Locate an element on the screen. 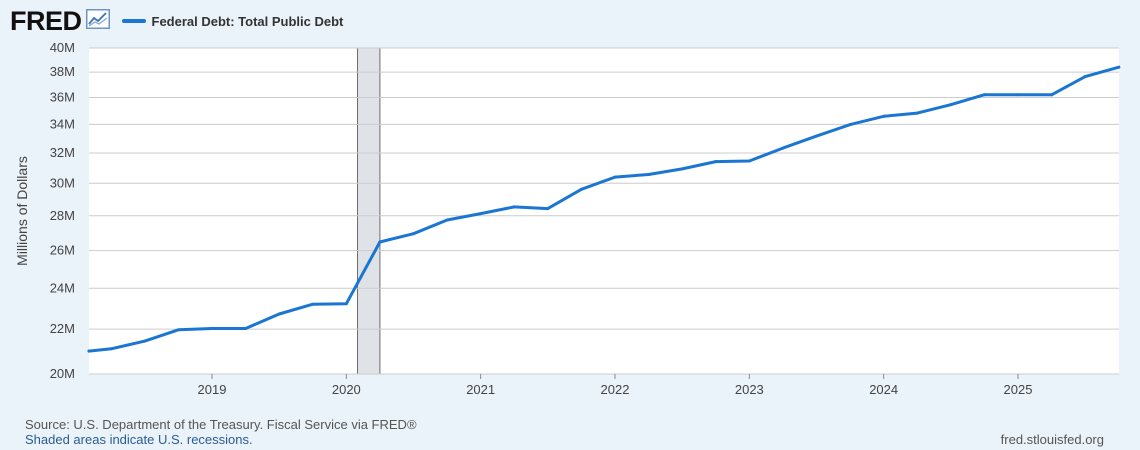  recession-shading-group is located at coordinates (369, 211).